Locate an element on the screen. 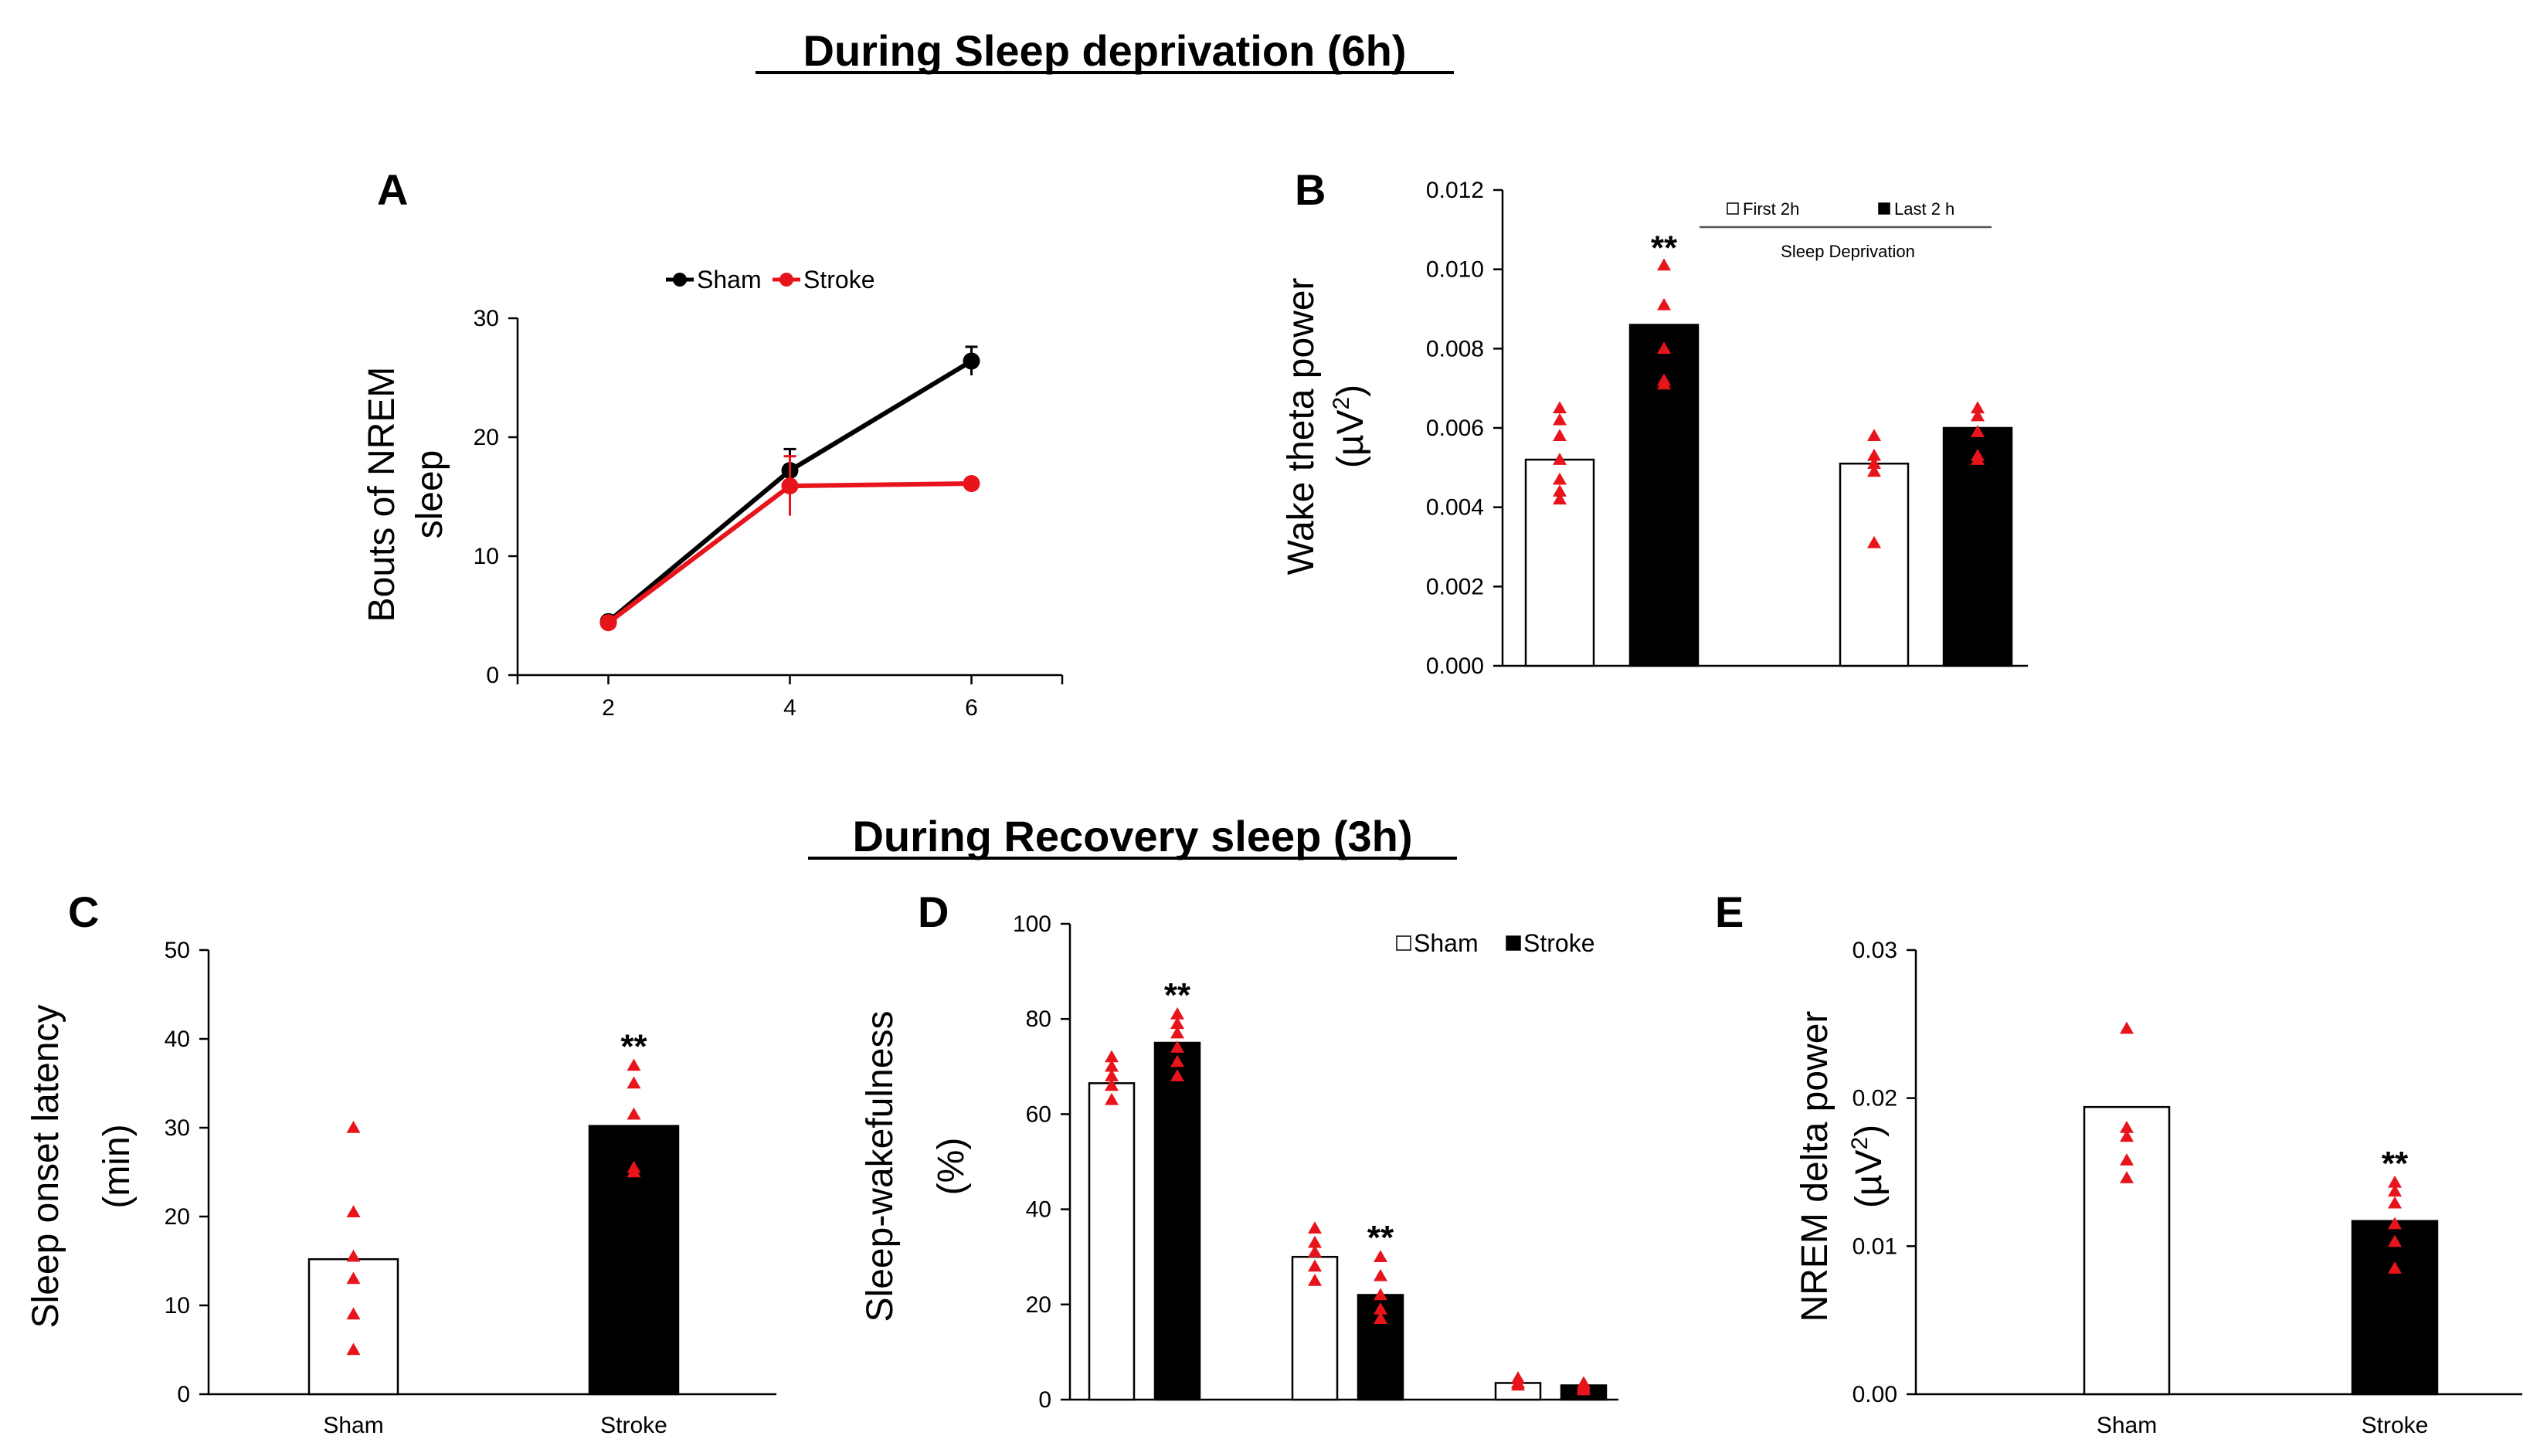 The height and width of the screenshot is (1456, 2530). panel-c-y-label-line1: Sleep onset latency is located at coordinates (46, 1167).